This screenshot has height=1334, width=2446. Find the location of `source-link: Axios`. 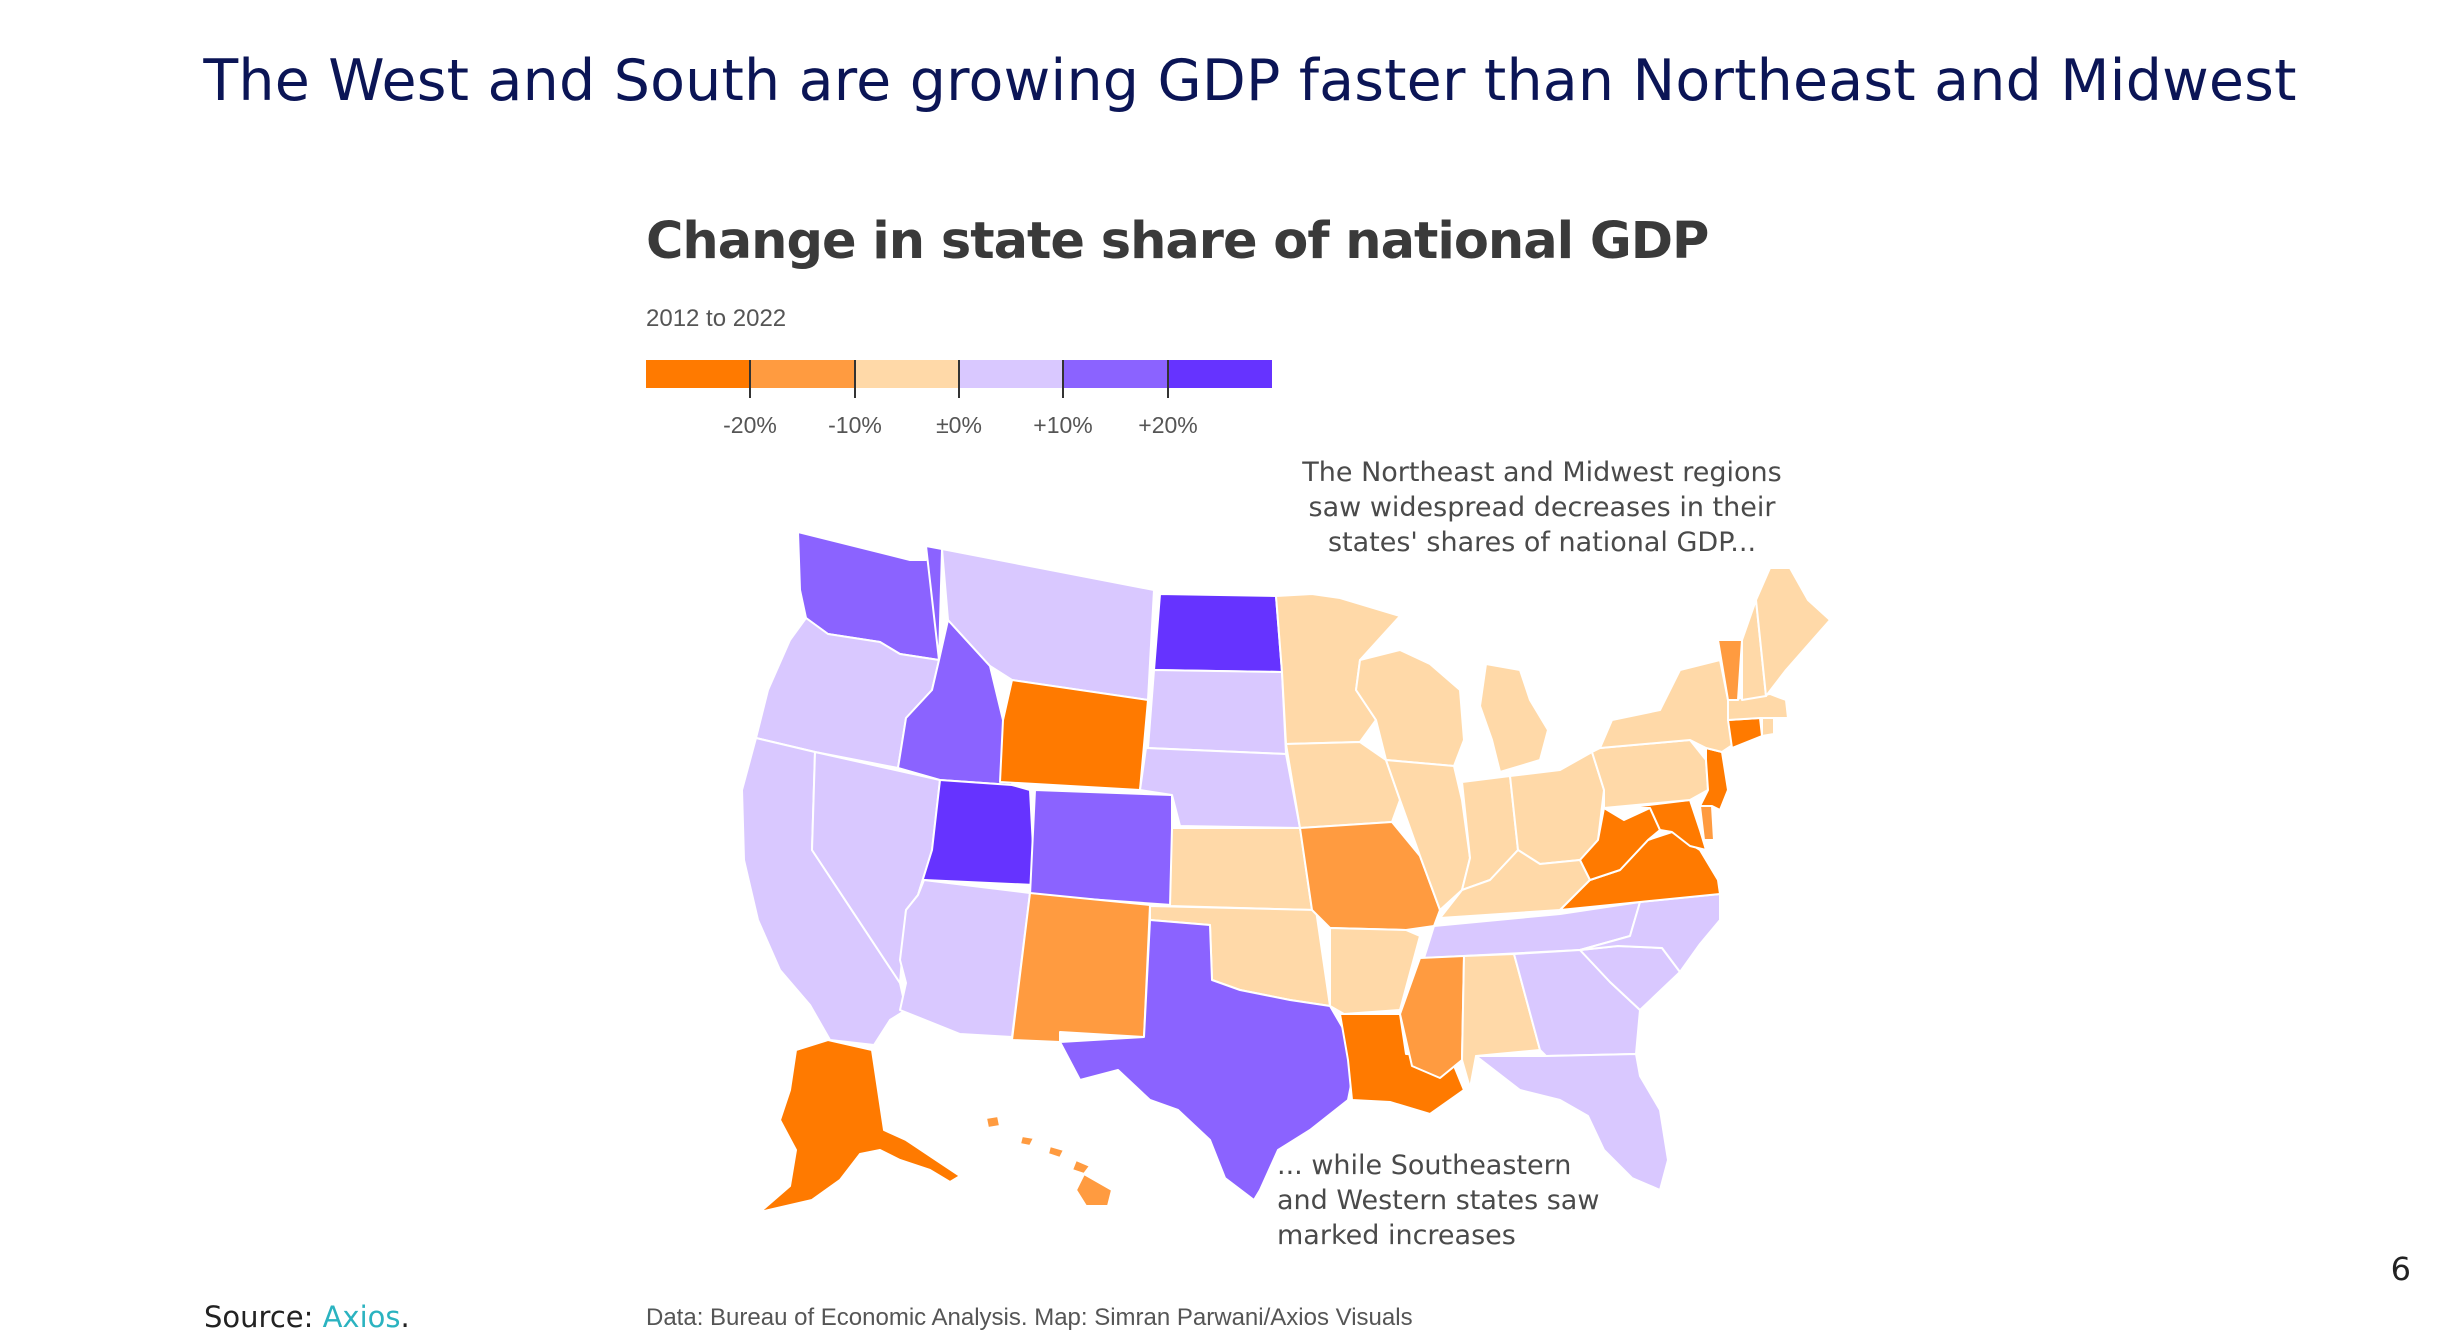

source-link: Axios is located at coordinates (361, 1317).